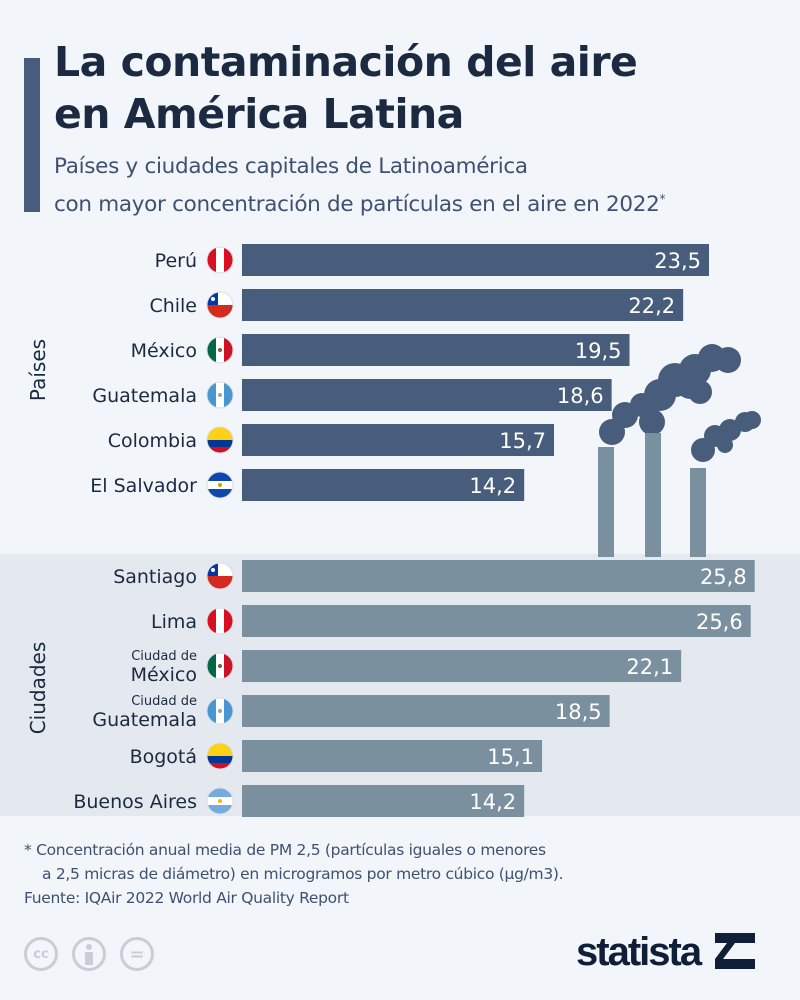 This screenshot has width=800, height=1000. I want to click on category-label: Chile, so click(173, 306).